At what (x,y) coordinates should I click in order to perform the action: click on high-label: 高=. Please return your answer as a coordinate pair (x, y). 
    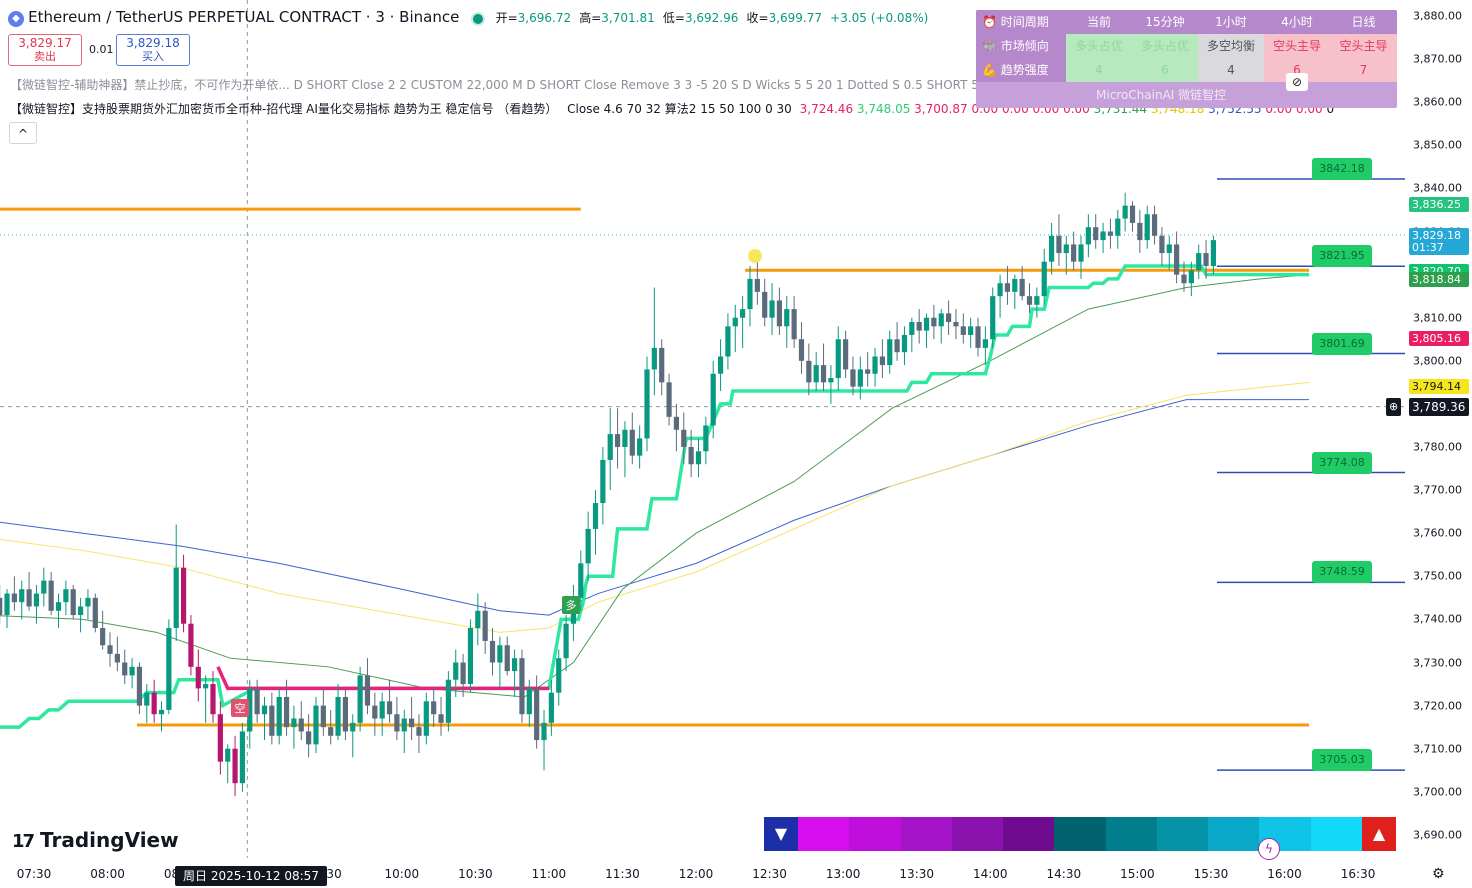
    Looking at the image, I should click on (590, 18).